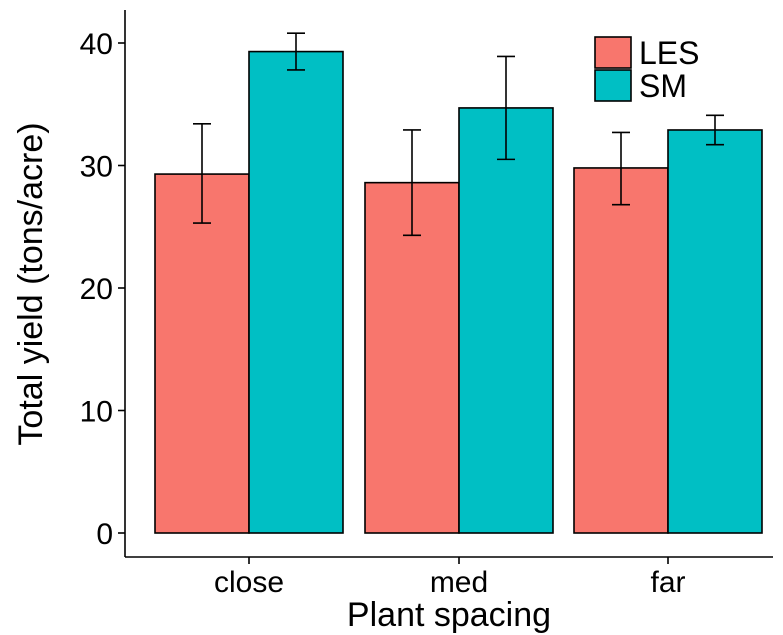 The width and height of the screenshot is (783, 635). What do you see at coordinates (96, 167) in the screenshot?
I see `y-tick-label: 30` at bounding box center [96, 167].